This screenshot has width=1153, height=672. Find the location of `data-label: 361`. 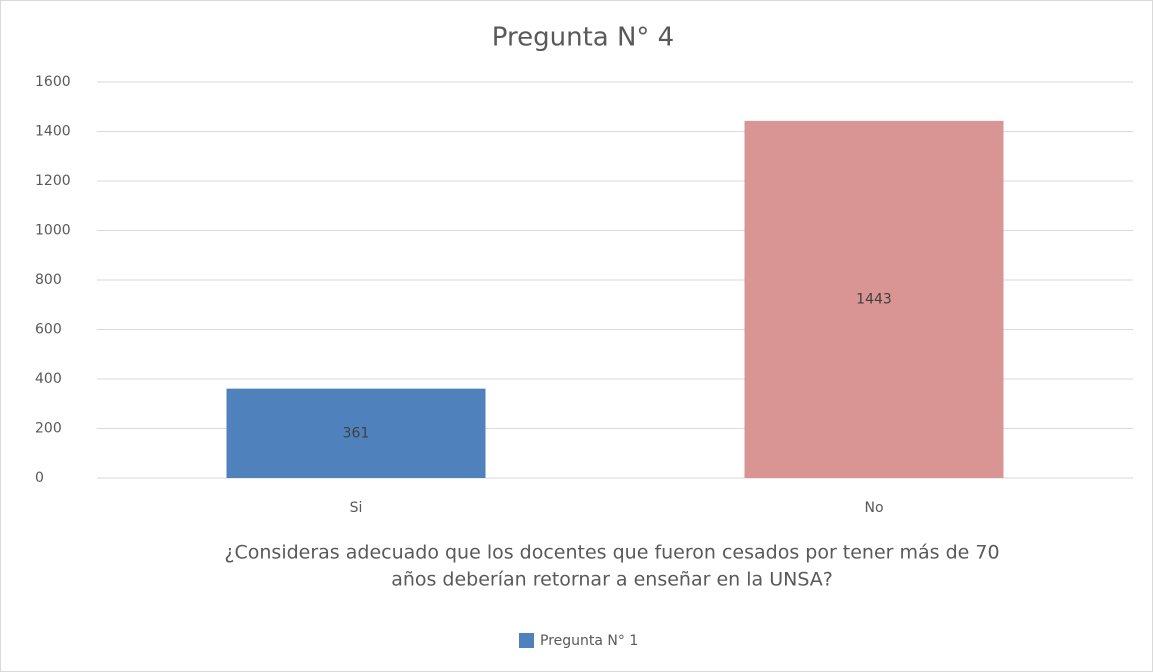

data-label: 361 is located at coordinates (356, 433).